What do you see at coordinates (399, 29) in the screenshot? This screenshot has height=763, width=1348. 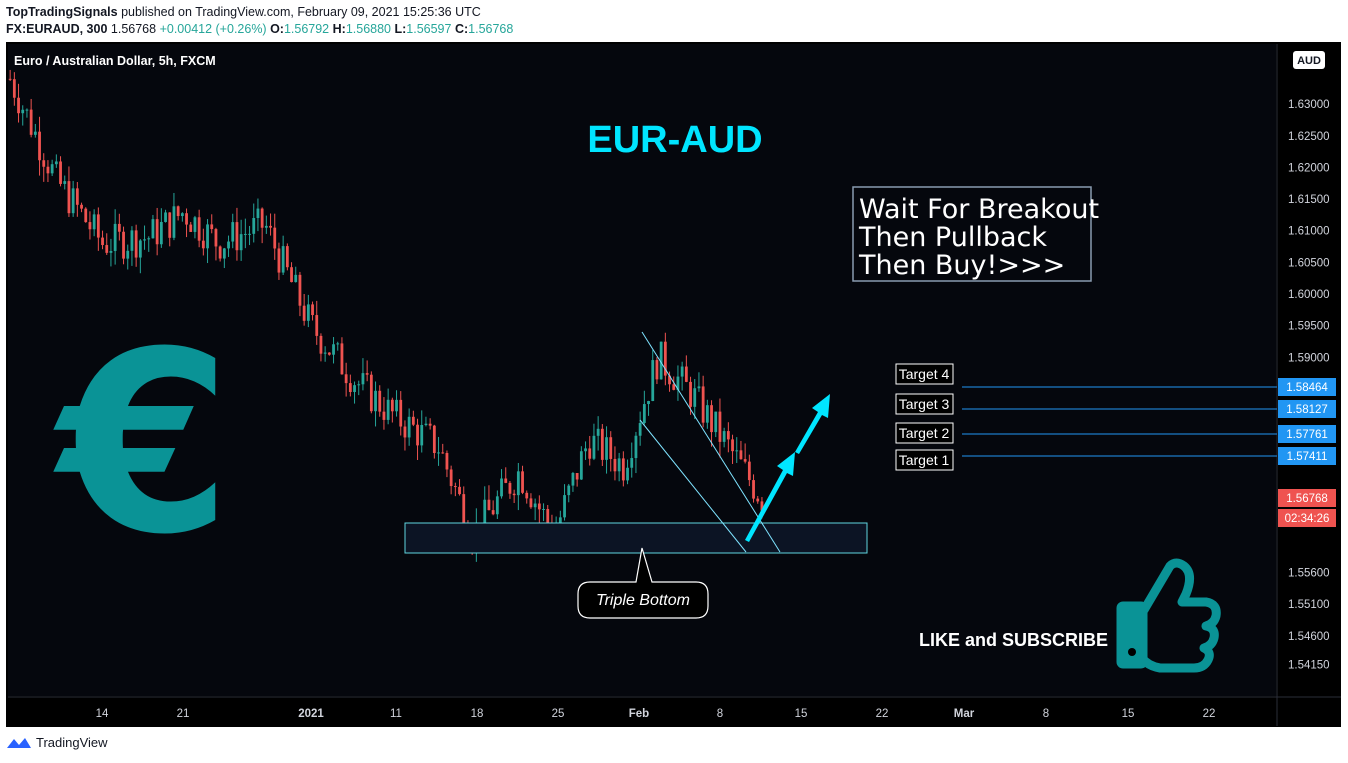 I see `low-label: L:` at bounding box center [399, 29].